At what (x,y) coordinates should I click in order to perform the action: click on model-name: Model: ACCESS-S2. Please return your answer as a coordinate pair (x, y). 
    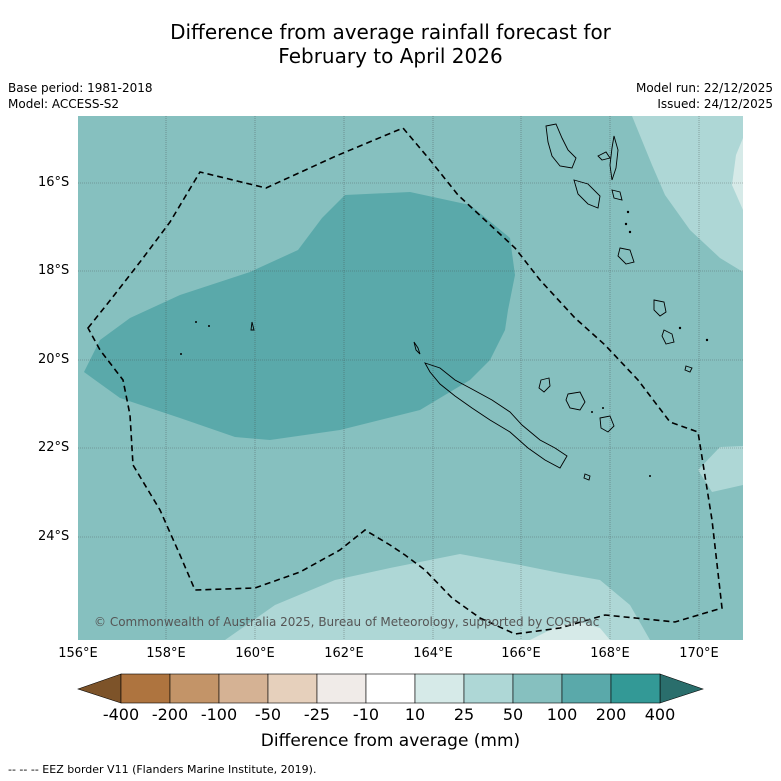
    Looking at the image, I should click on (64, 104).